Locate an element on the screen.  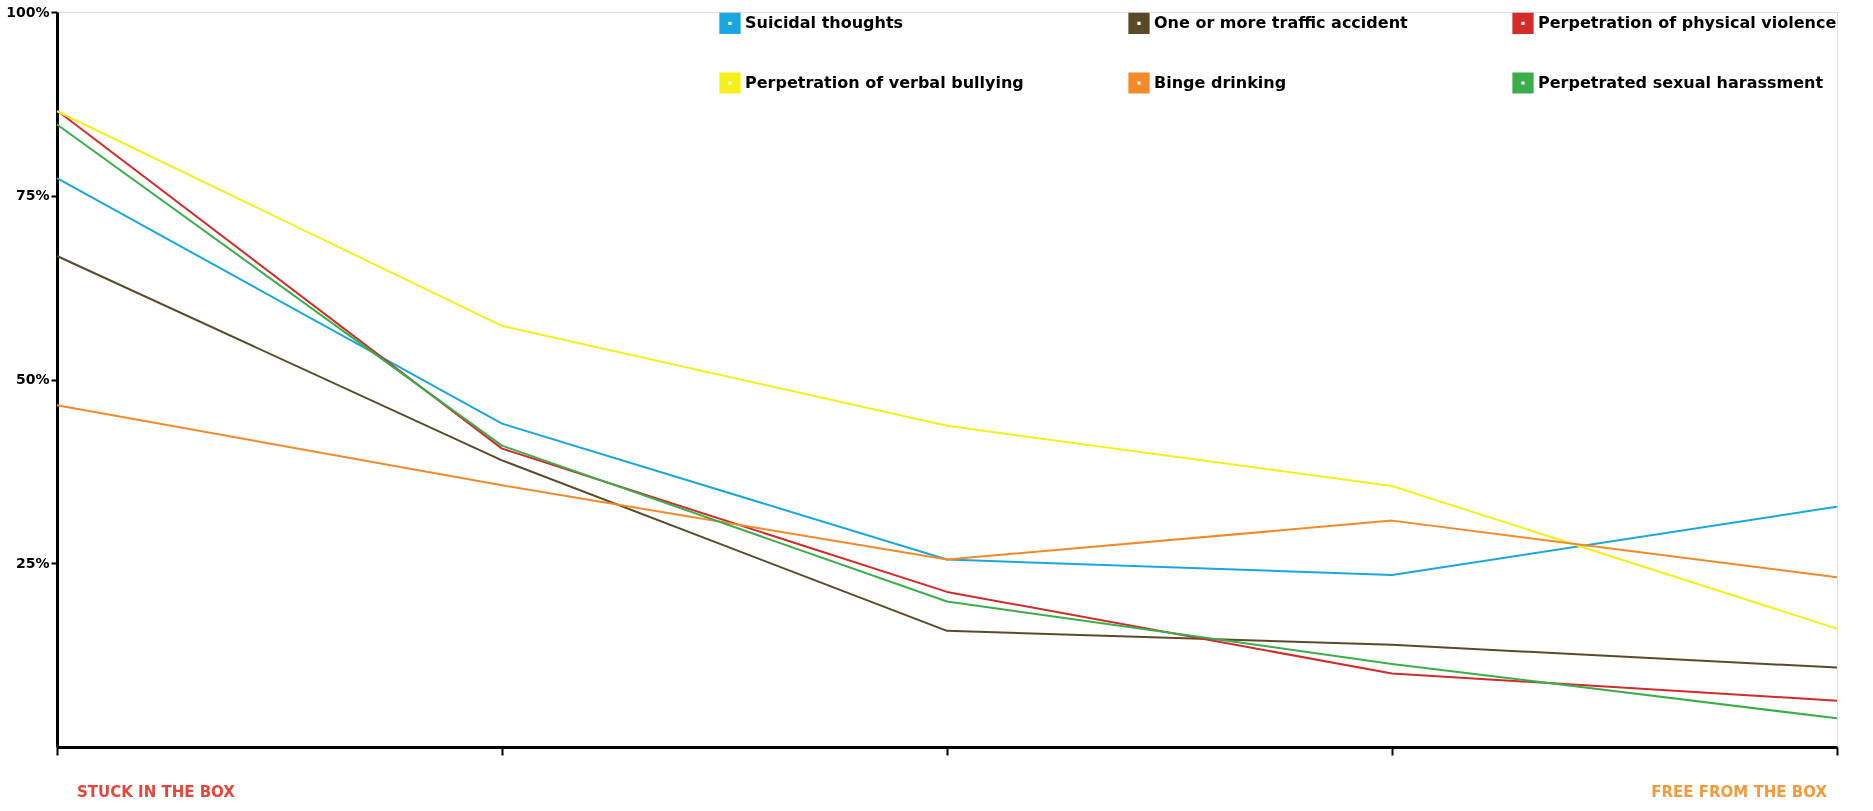
y-tick-label: 50% is located at coordinates (32, 379).